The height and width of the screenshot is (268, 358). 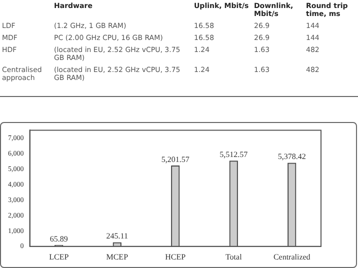 What do you see at coordinates (59, 239) in the screenshot?
I see `data-label: 65.89` at bounding box center [59, 239].